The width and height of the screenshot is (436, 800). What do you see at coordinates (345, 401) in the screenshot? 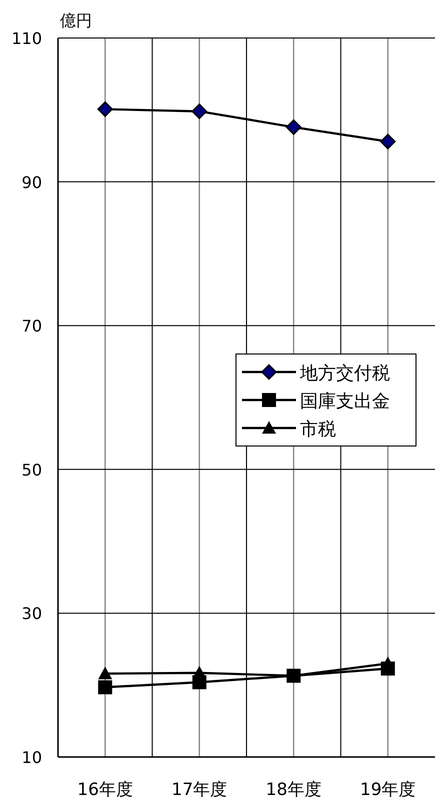
I see `legend-label: 国庫支出金` at bounding box center [345, 401].